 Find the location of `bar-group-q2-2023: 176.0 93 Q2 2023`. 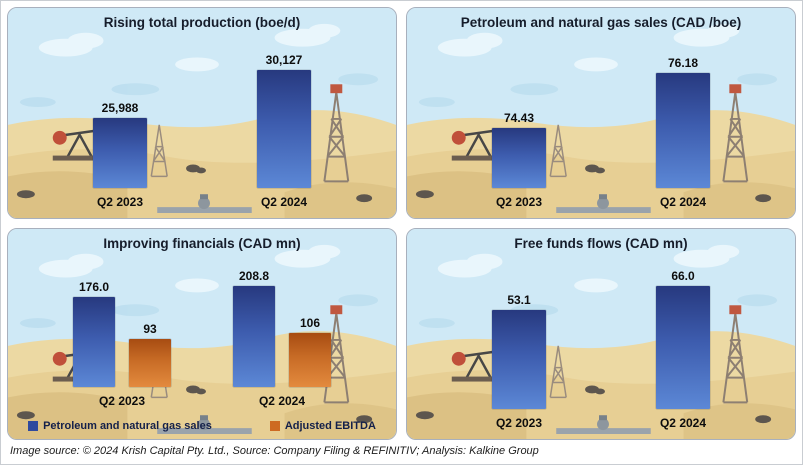

bar-group-q2-2023: 176.0 93 Q2 2023 is located at coordinates (122, 338).